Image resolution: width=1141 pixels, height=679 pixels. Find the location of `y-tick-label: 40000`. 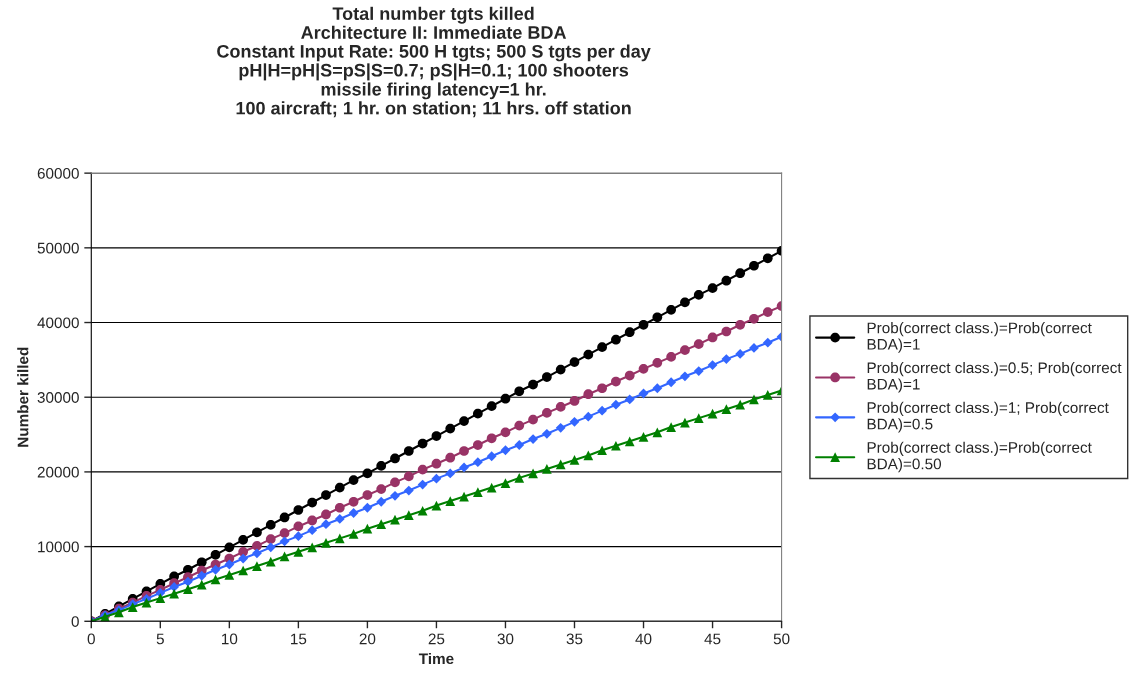

y-tick-label: 40000 is located at coordinates (58, 323).